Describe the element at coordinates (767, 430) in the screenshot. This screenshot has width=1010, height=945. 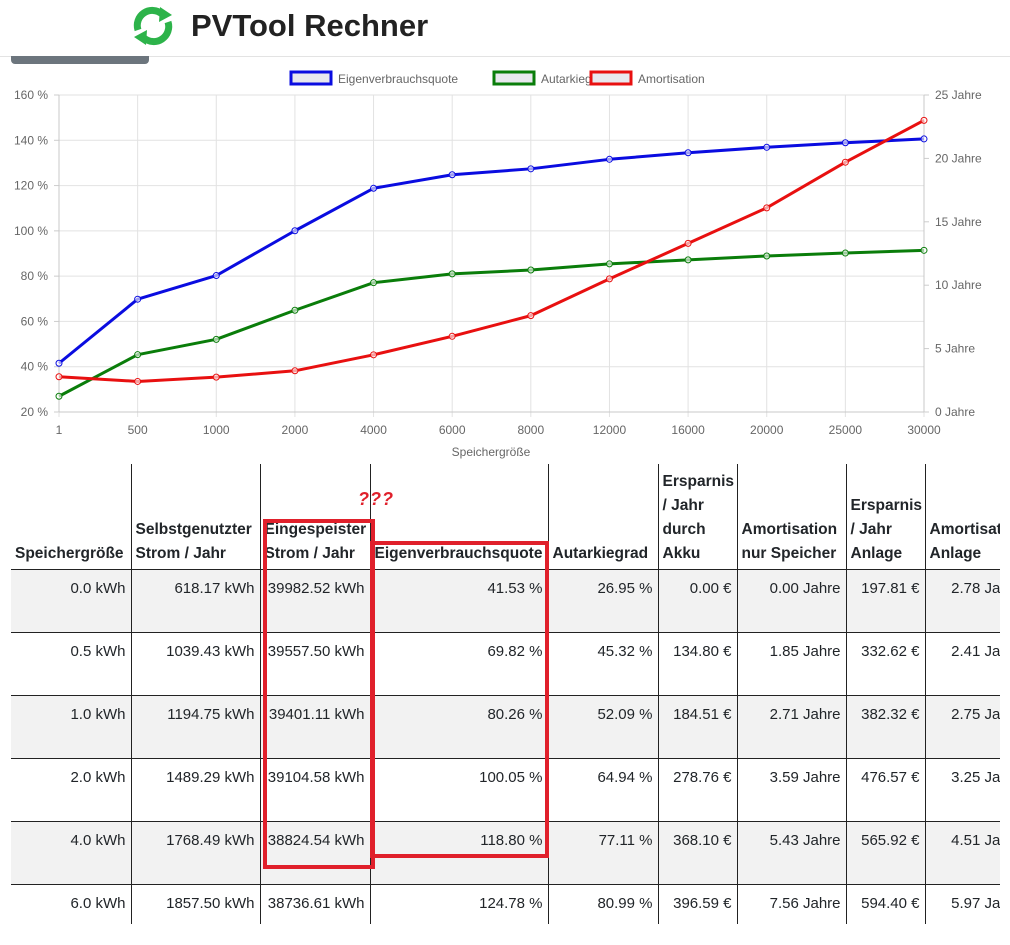
I see `x-tick-label: 20000` at that location.